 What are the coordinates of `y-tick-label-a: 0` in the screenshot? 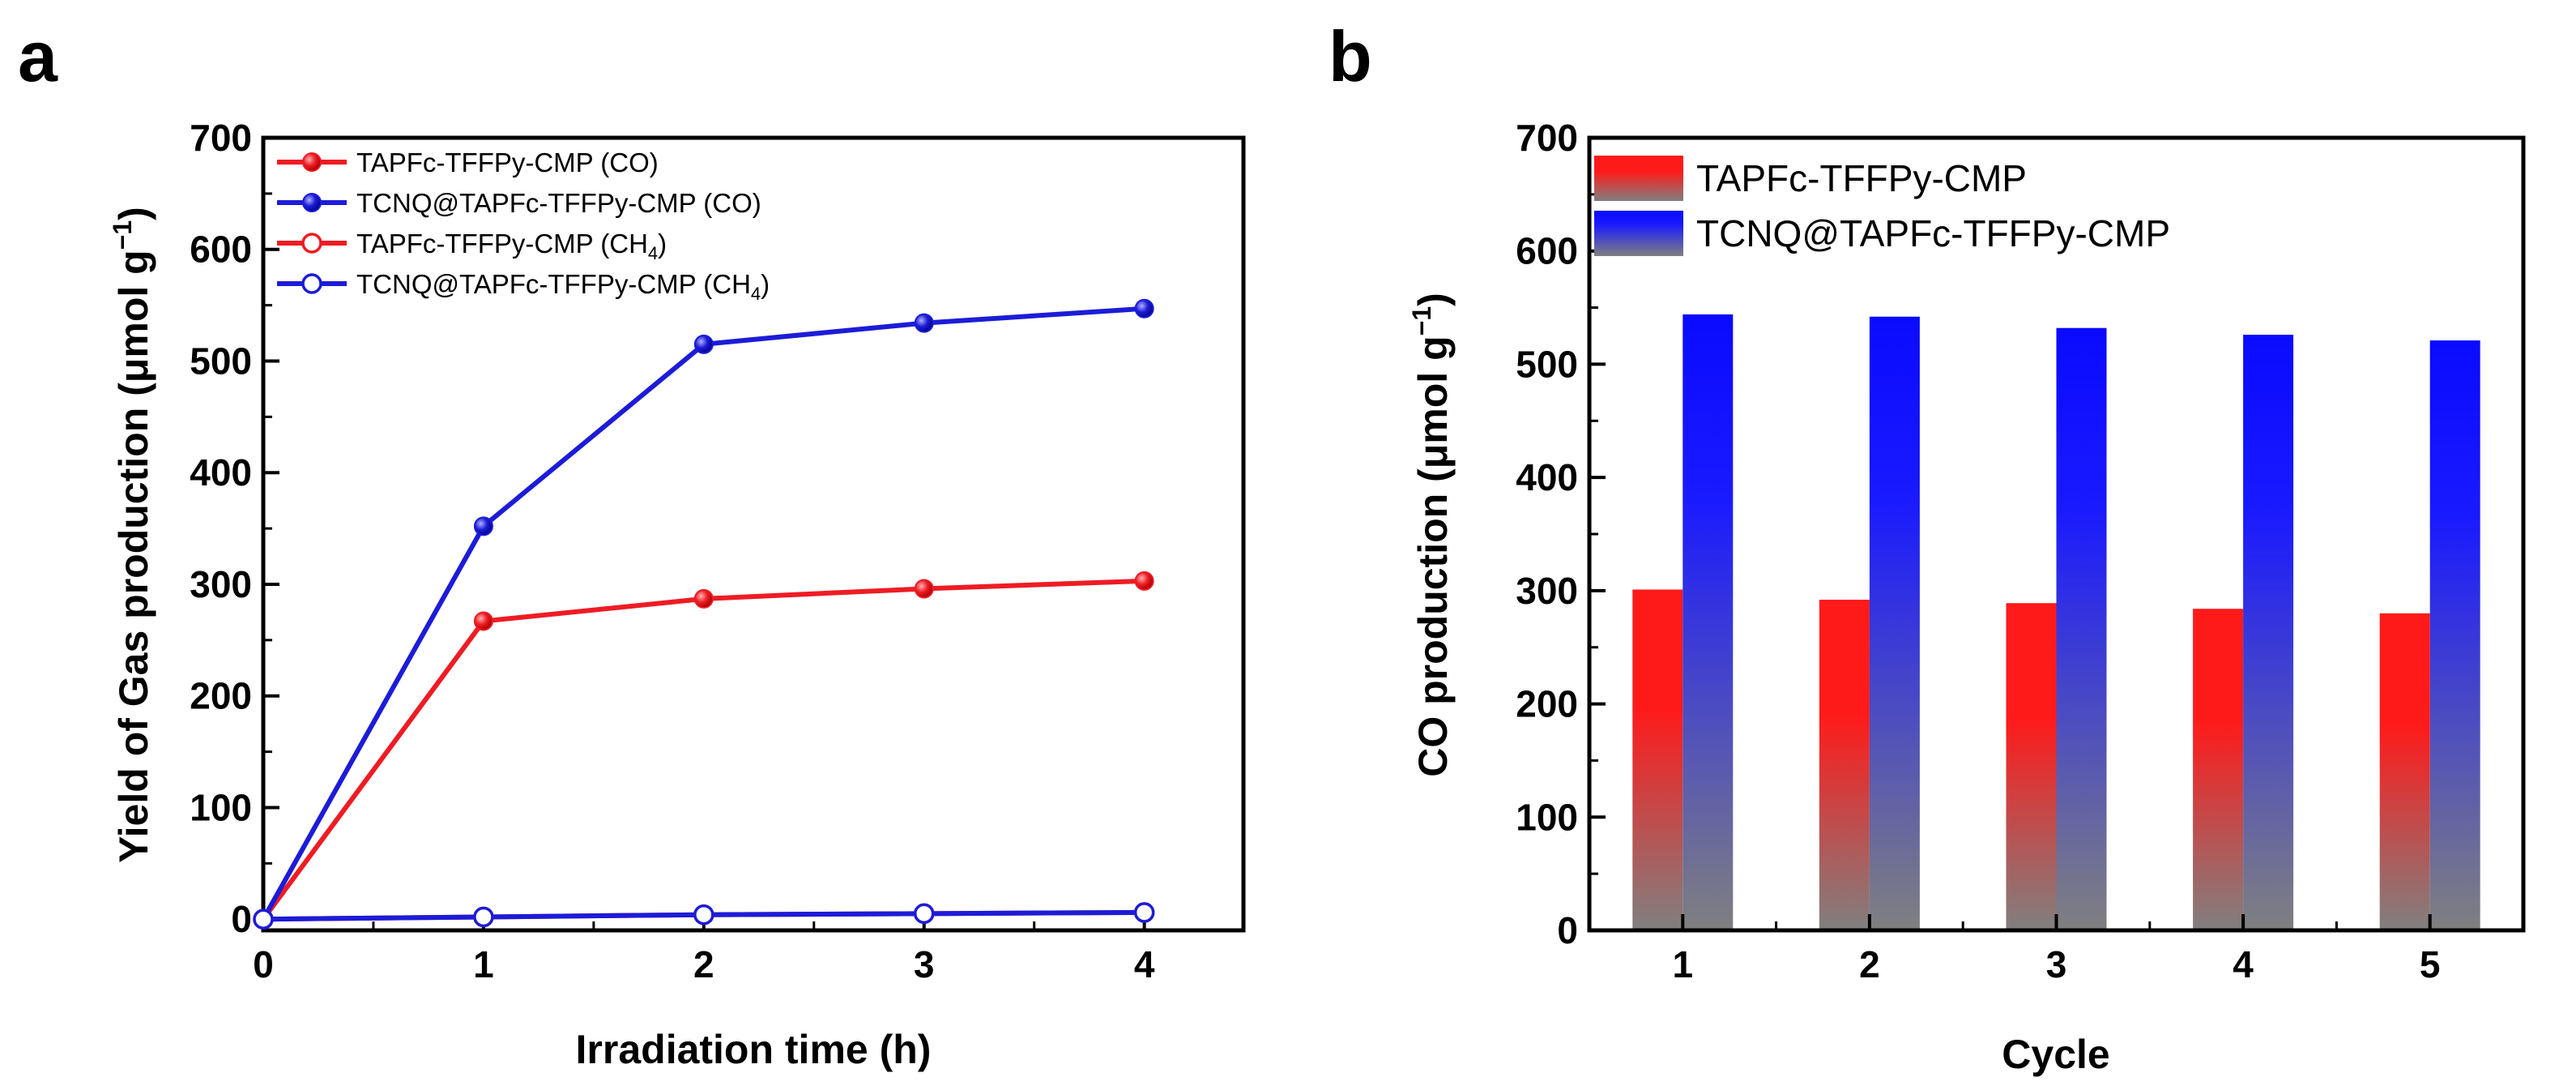 It's located at (241, 919).